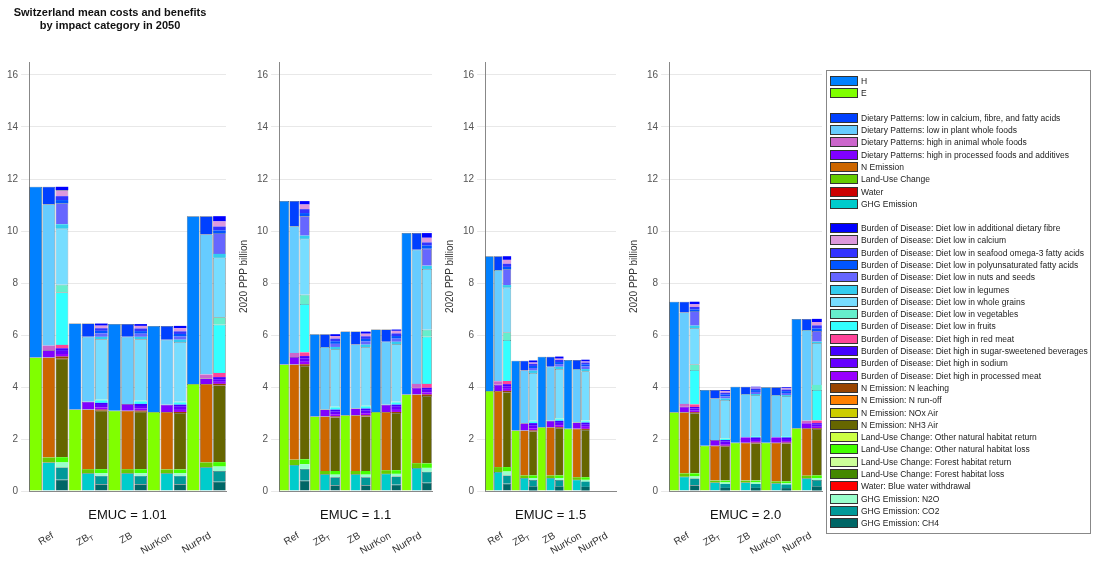  What do you see at coordinates (127, 514) in the screenshot?
I see `text: EMUC = 1.01` at bounding box center [127, 514].